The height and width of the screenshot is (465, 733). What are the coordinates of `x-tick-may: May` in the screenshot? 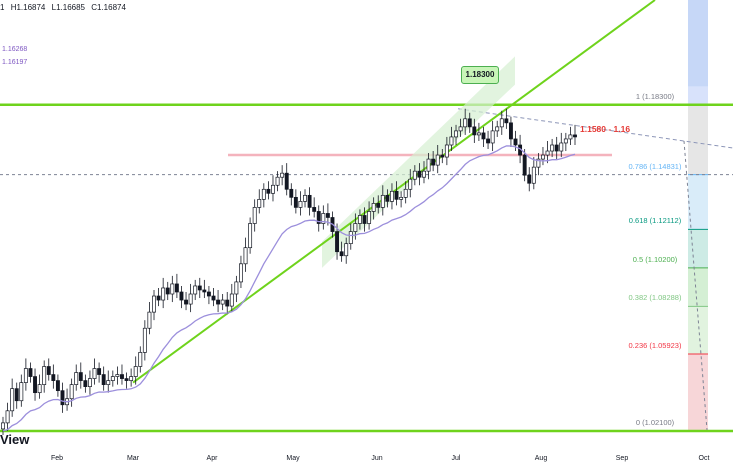 It's located at (293, 458).